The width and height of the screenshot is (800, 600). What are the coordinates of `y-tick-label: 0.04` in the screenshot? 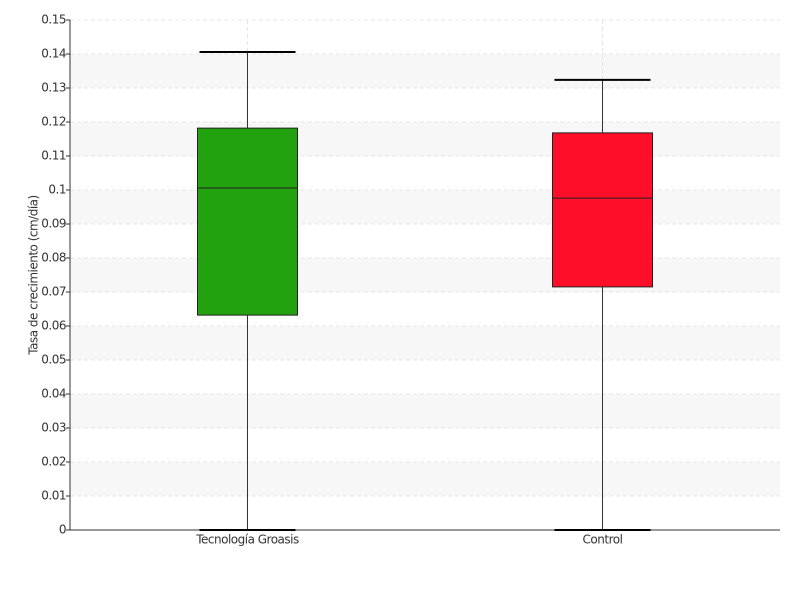 It's located at (53, 394).